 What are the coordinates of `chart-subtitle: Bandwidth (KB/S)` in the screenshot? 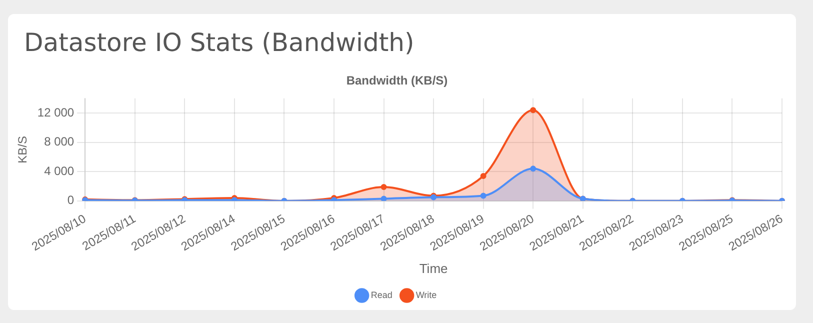 It's located at (397, 81).